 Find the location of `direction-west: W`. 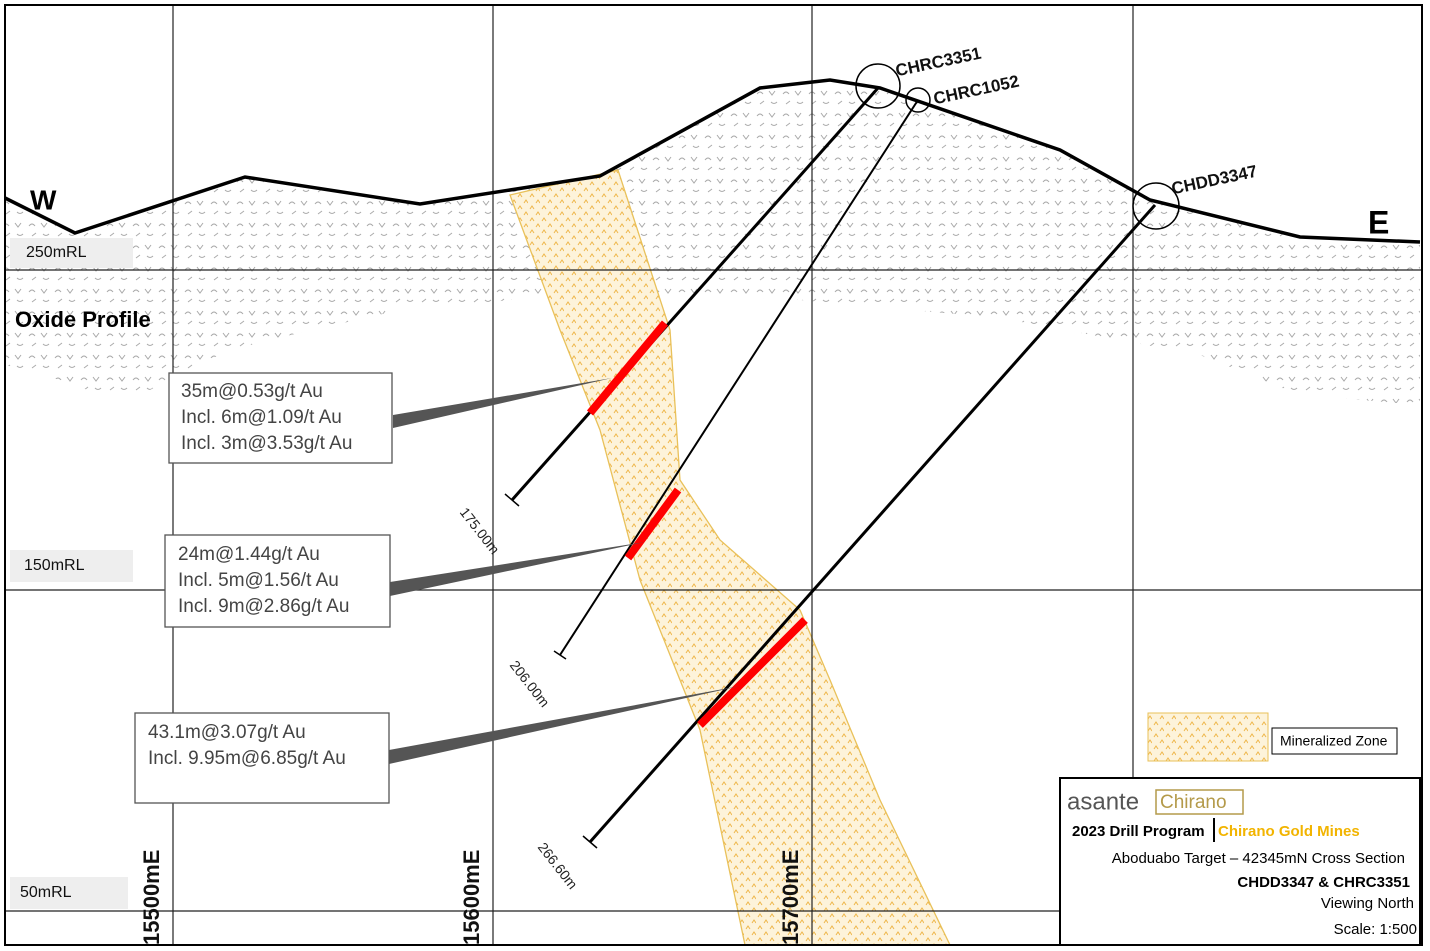

direction-west: W is located at coordinates (43, 199).